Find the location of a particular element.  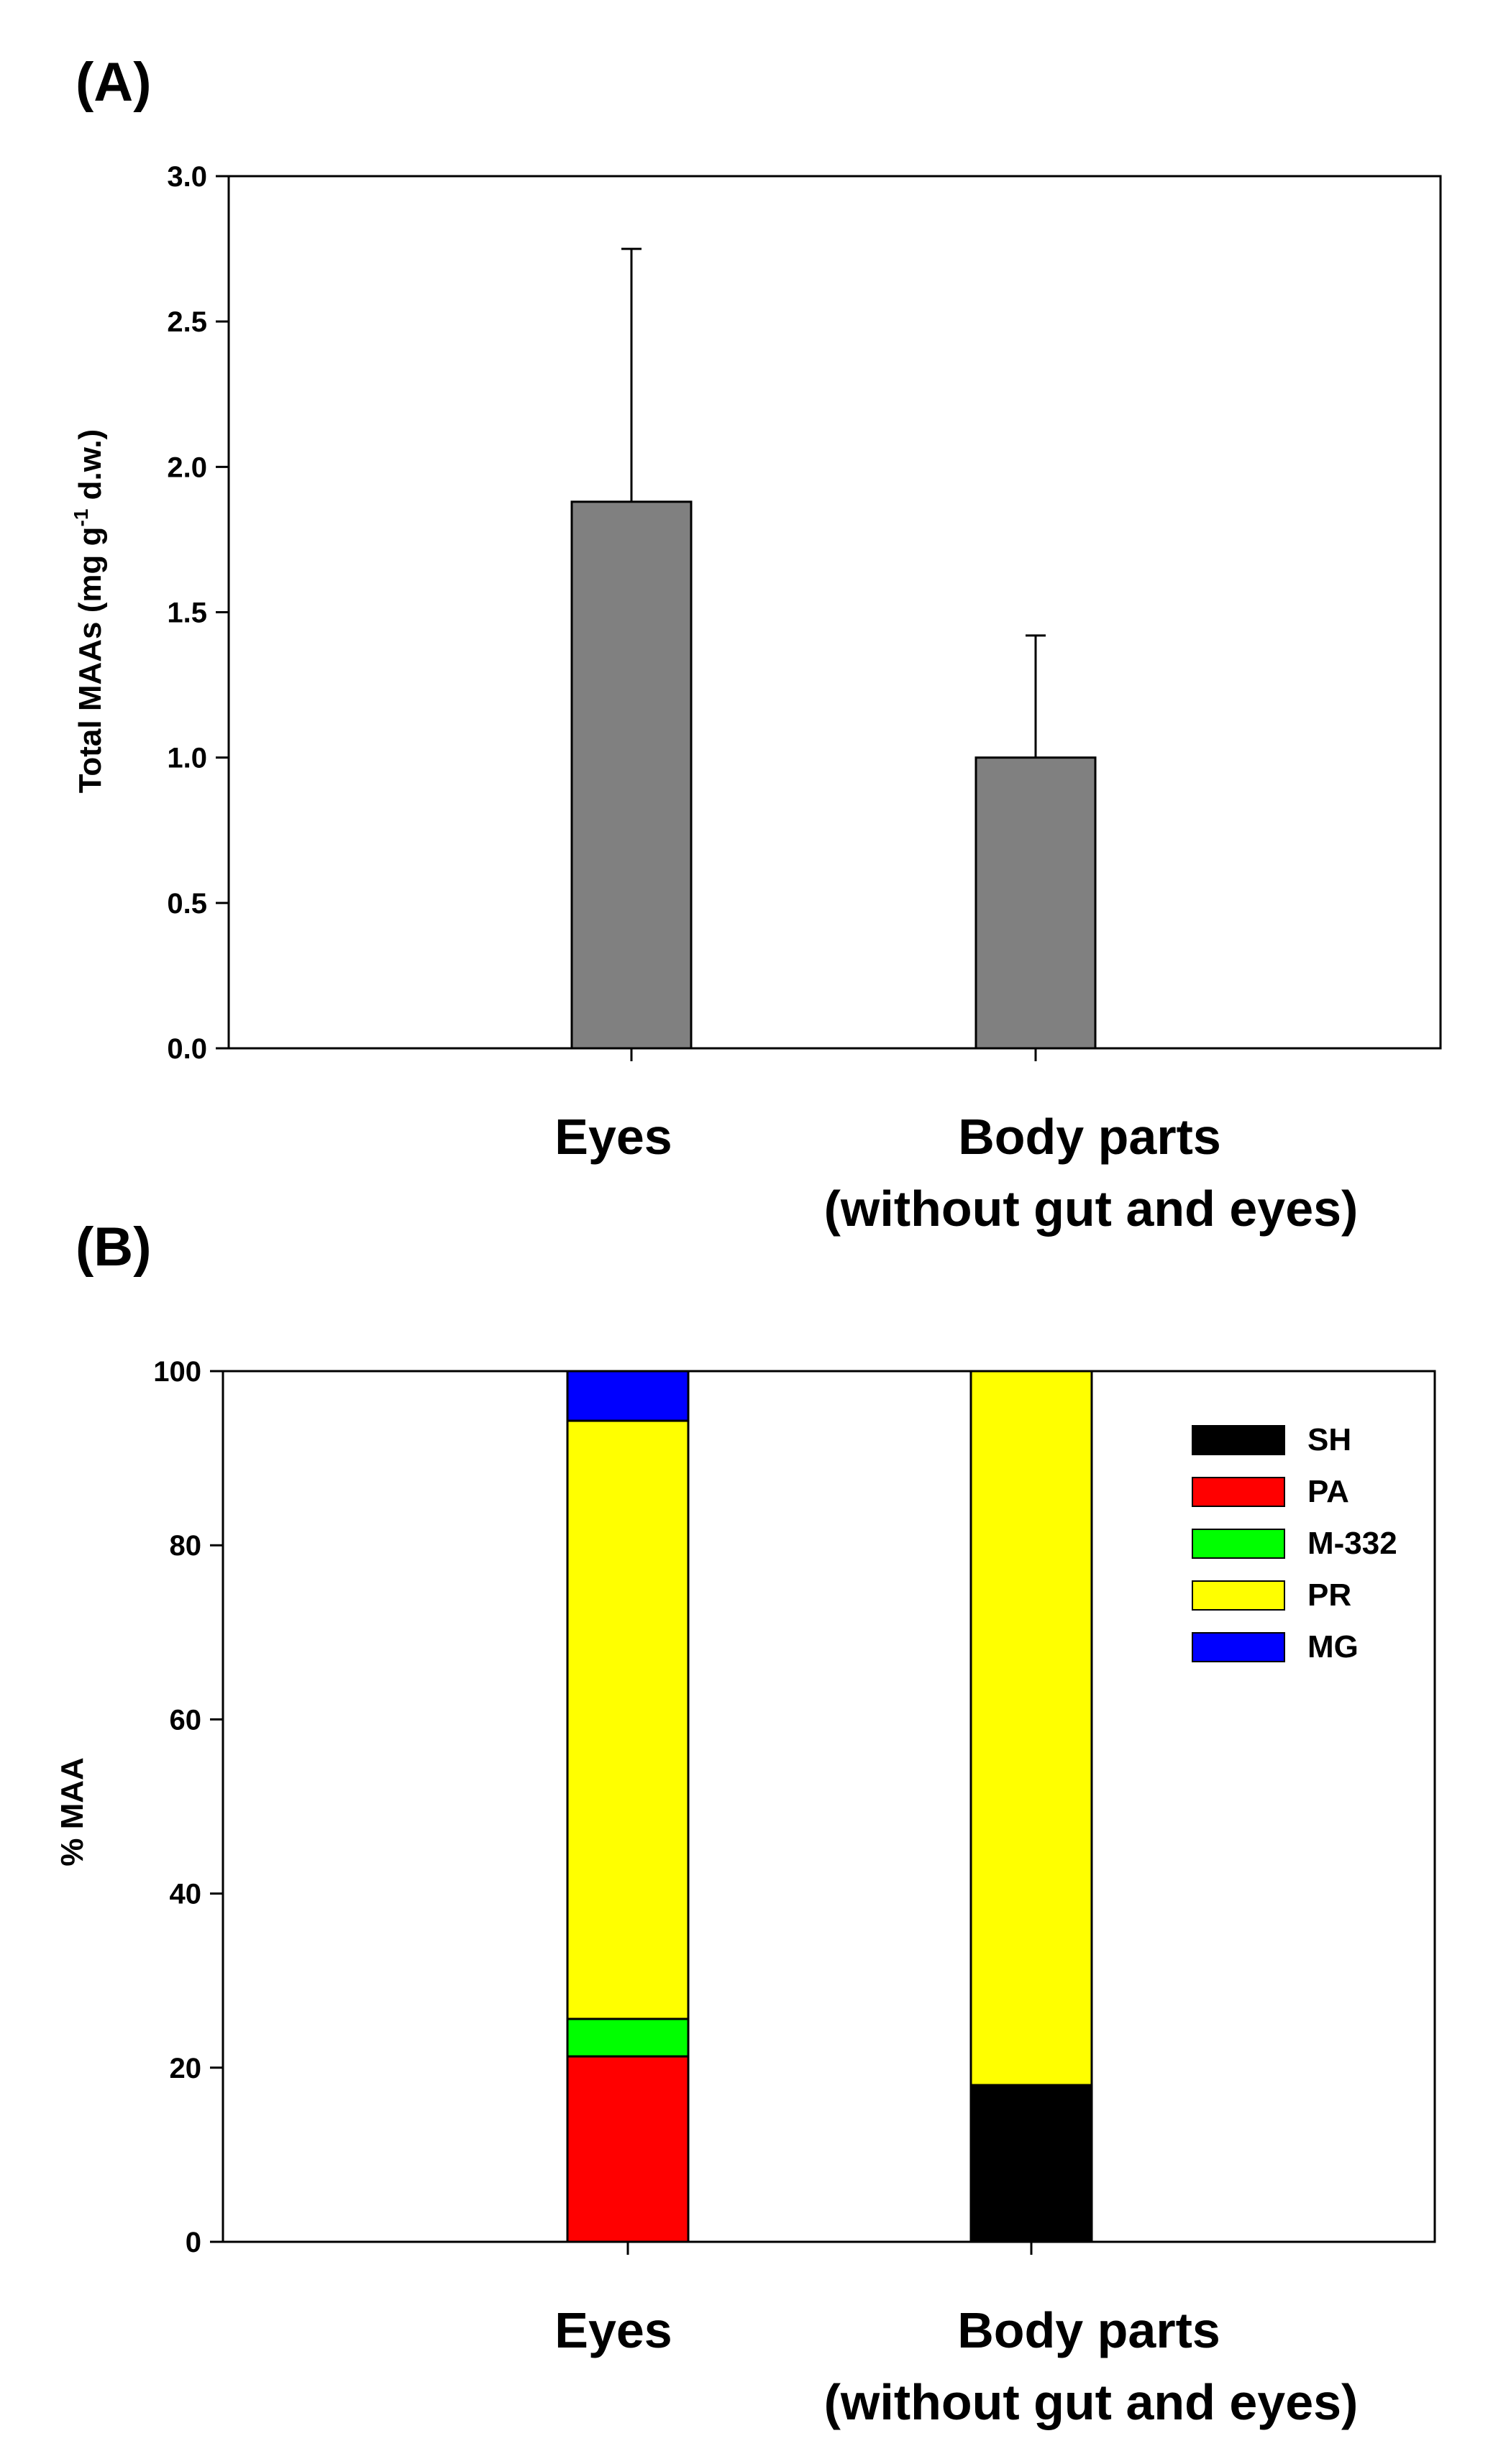

panel-b-y-axis-title: % MAA is located at coordinates (72, 1812).